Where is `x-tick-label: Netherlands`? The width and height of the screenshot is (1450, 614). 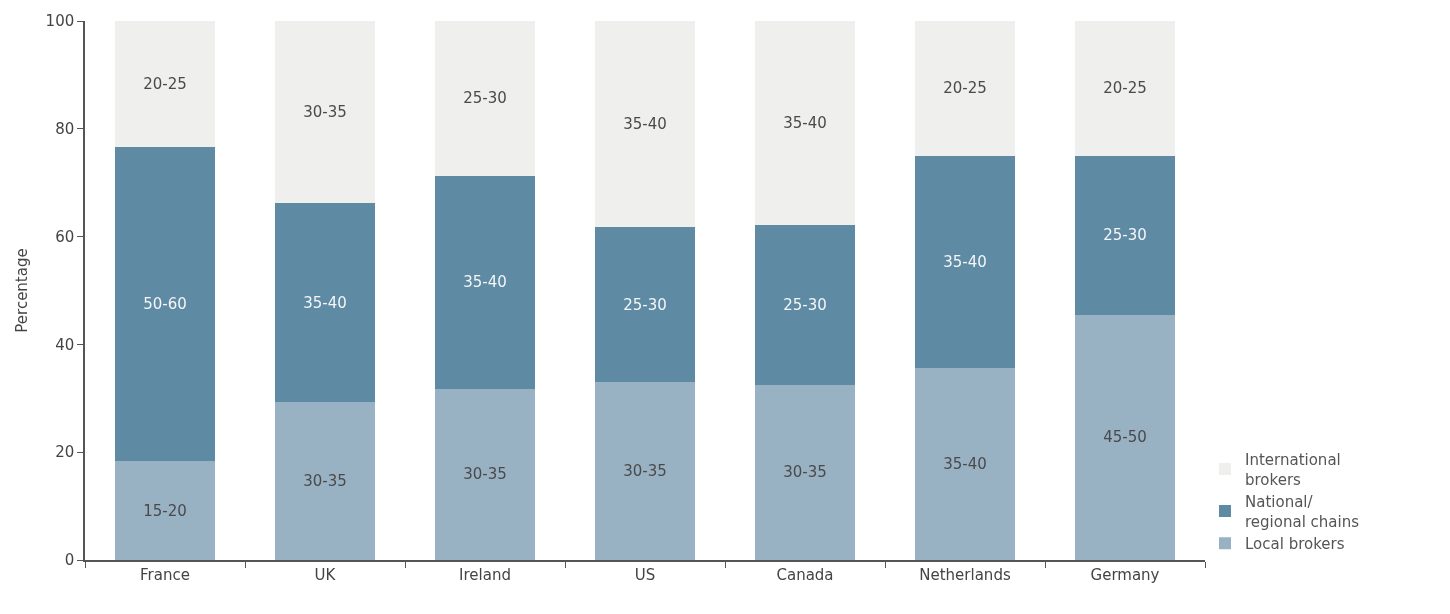 x-tick-label: Netherlands is located at coordinates (965, 574).